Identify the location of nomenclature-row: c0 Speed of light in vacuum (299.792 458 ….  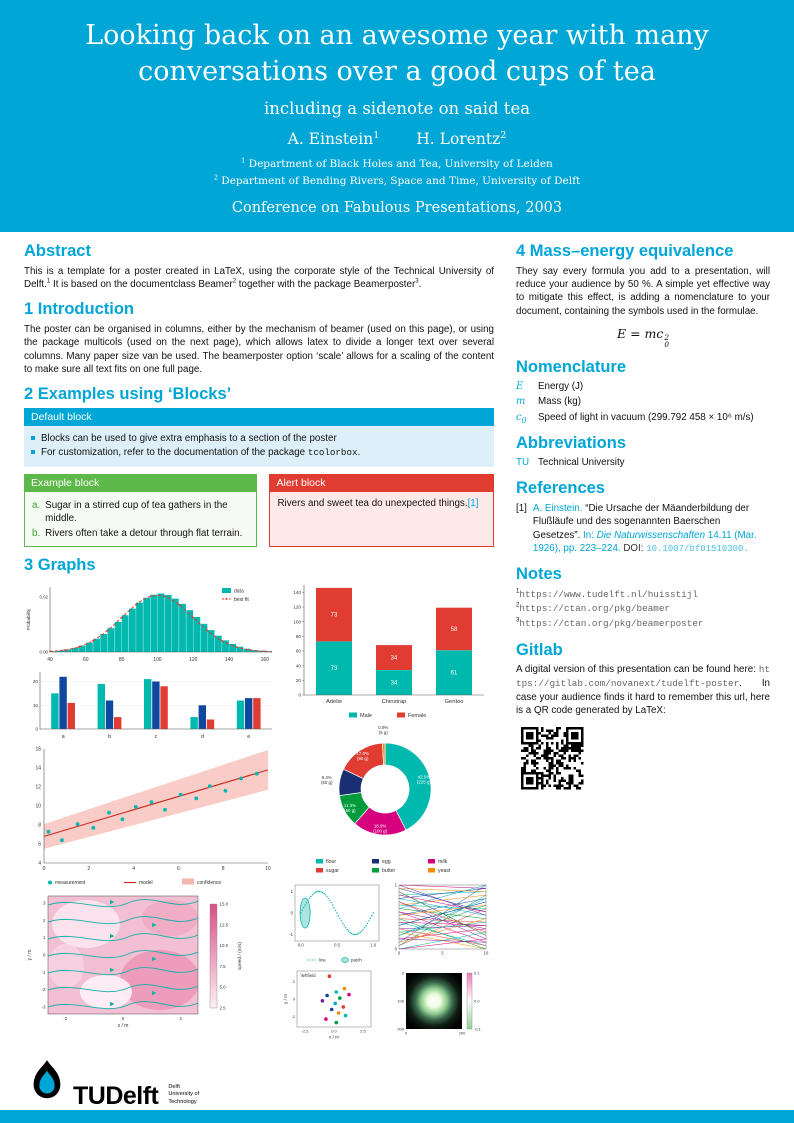
(635, 418).